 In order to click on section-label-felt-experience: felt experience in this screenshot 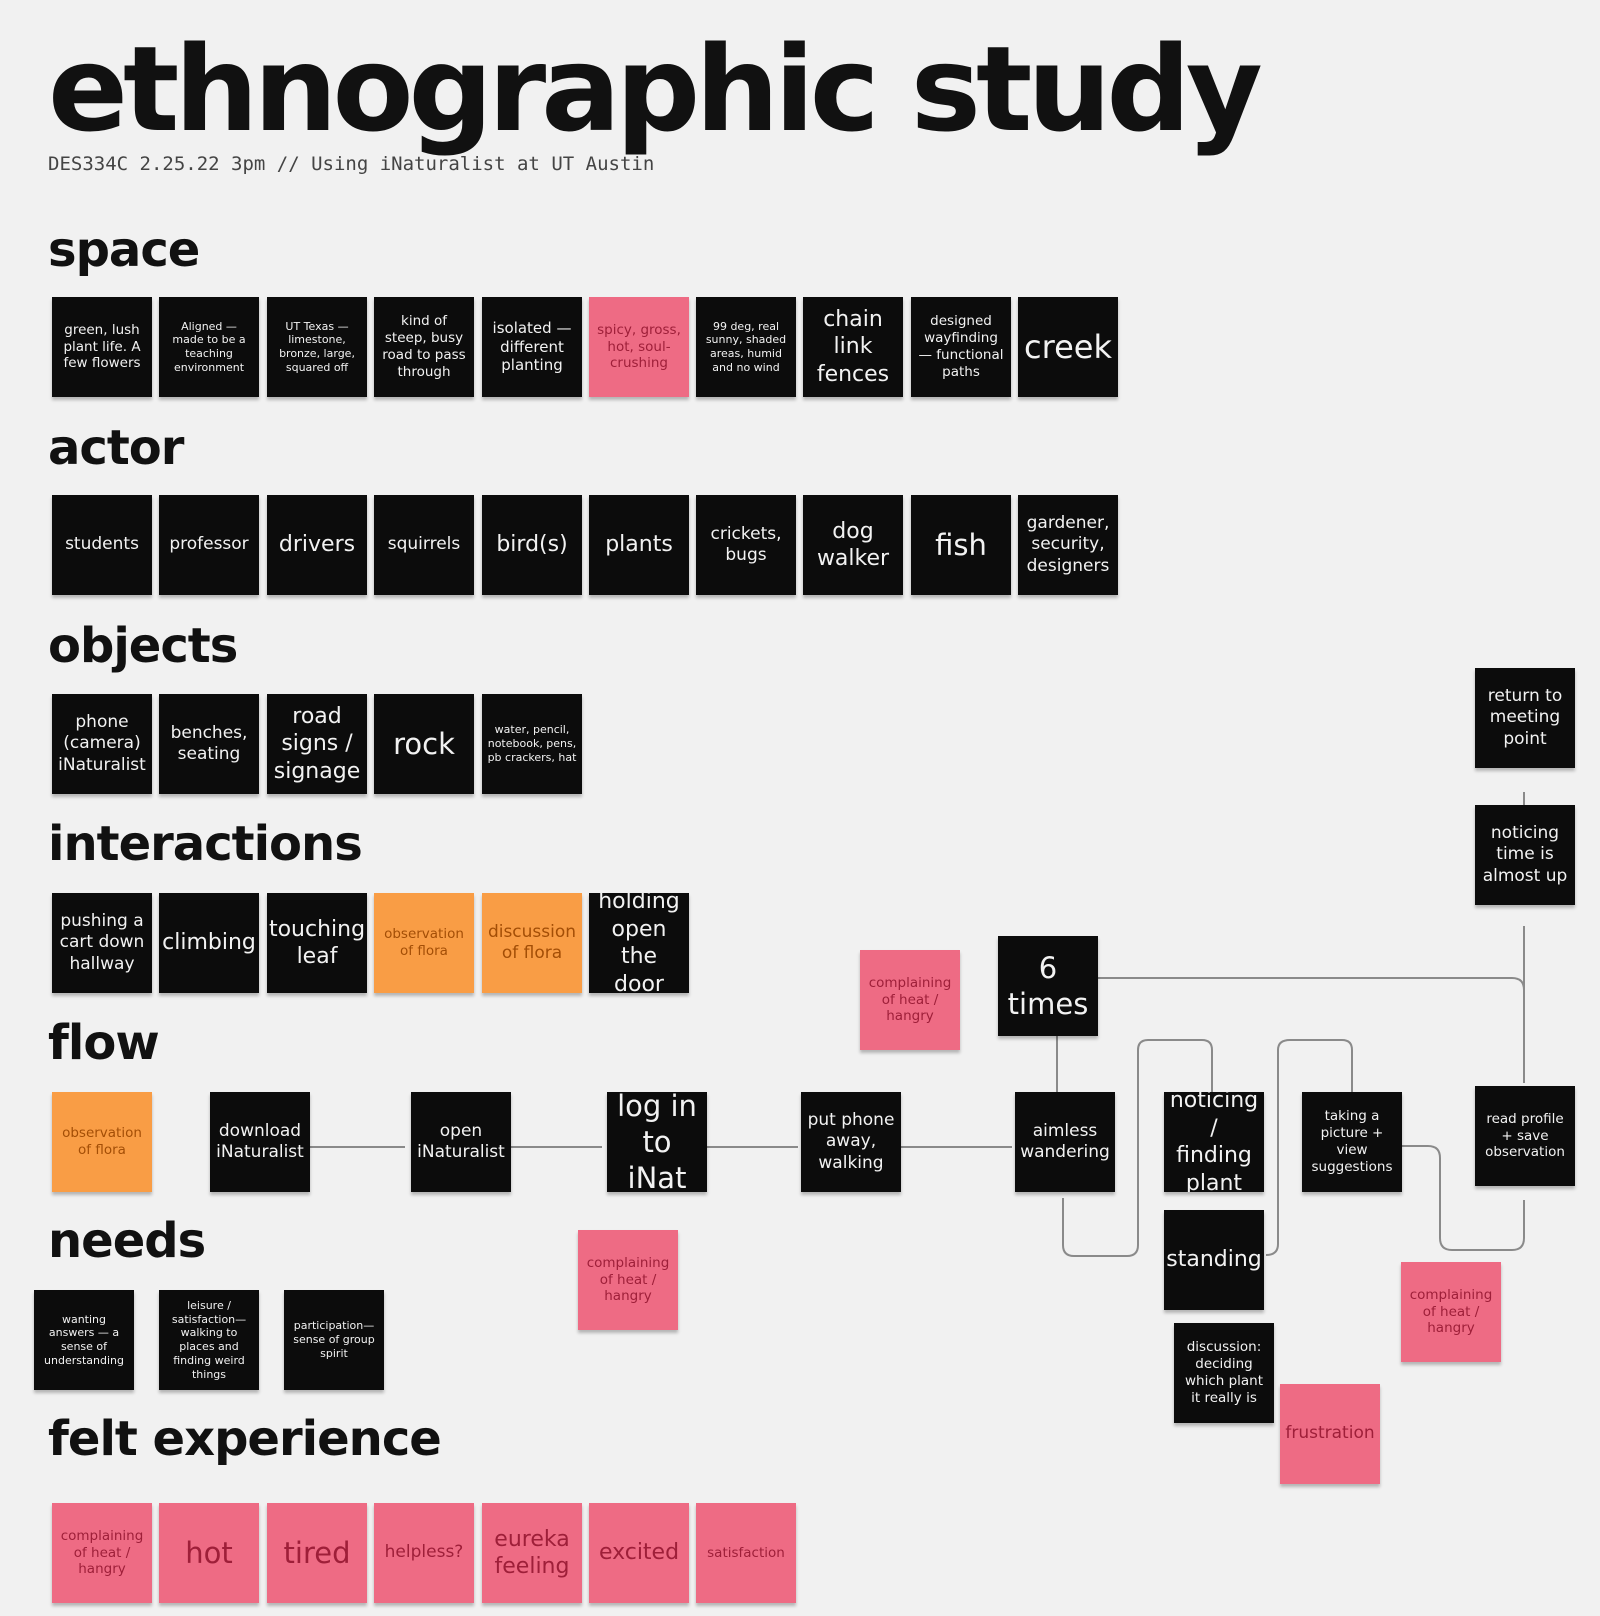, I will do `click(245, 1439)`.